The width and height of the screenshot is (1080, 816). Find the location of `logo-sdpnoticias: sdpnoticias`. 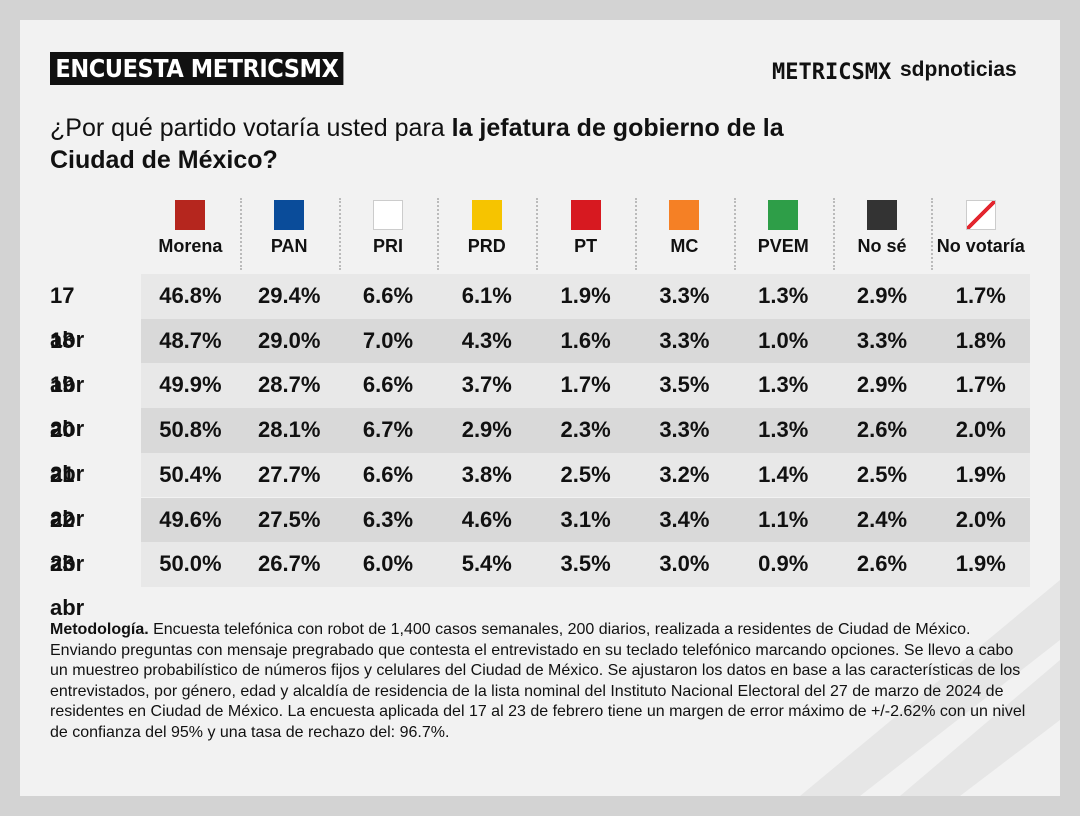

logo-sdpnoticias: sdpnoticias is located at coordinates (958, 69).